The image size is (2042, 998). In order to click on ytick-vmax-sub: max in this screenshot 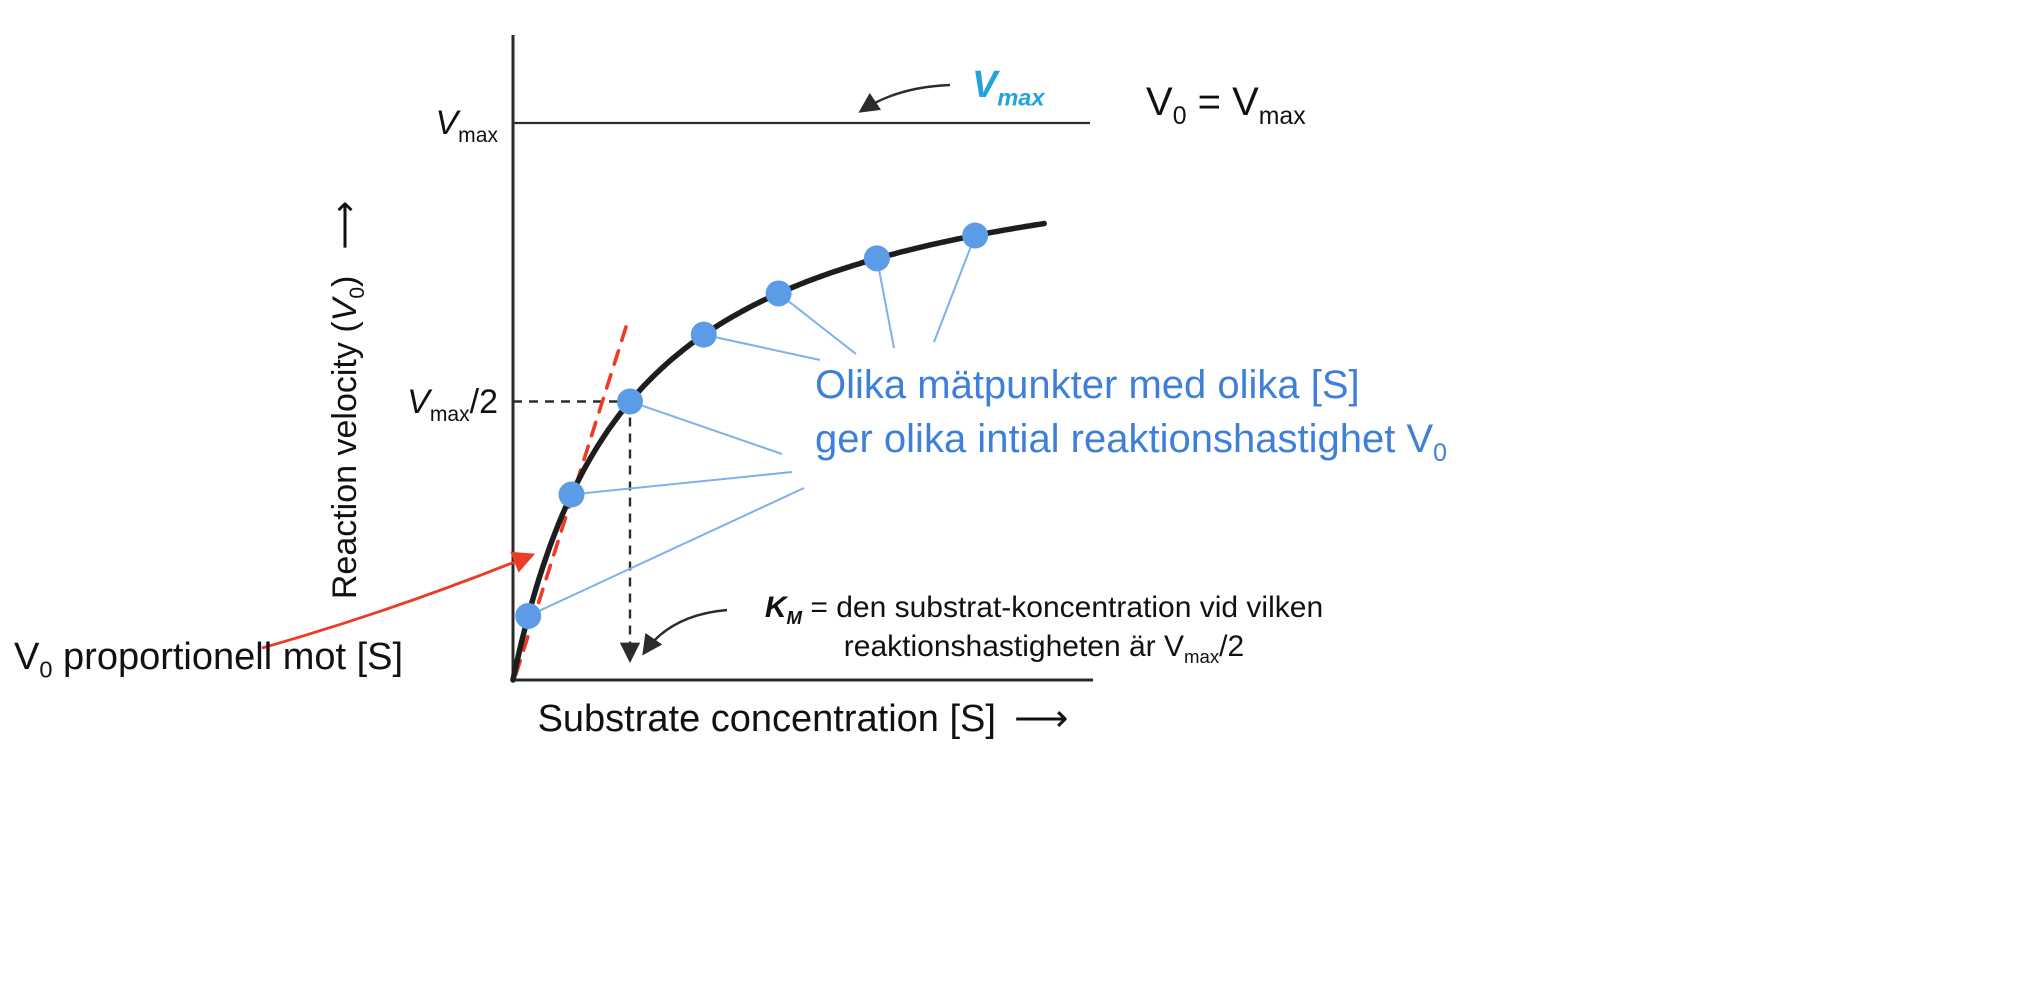, I will do `click(478, 135)`.